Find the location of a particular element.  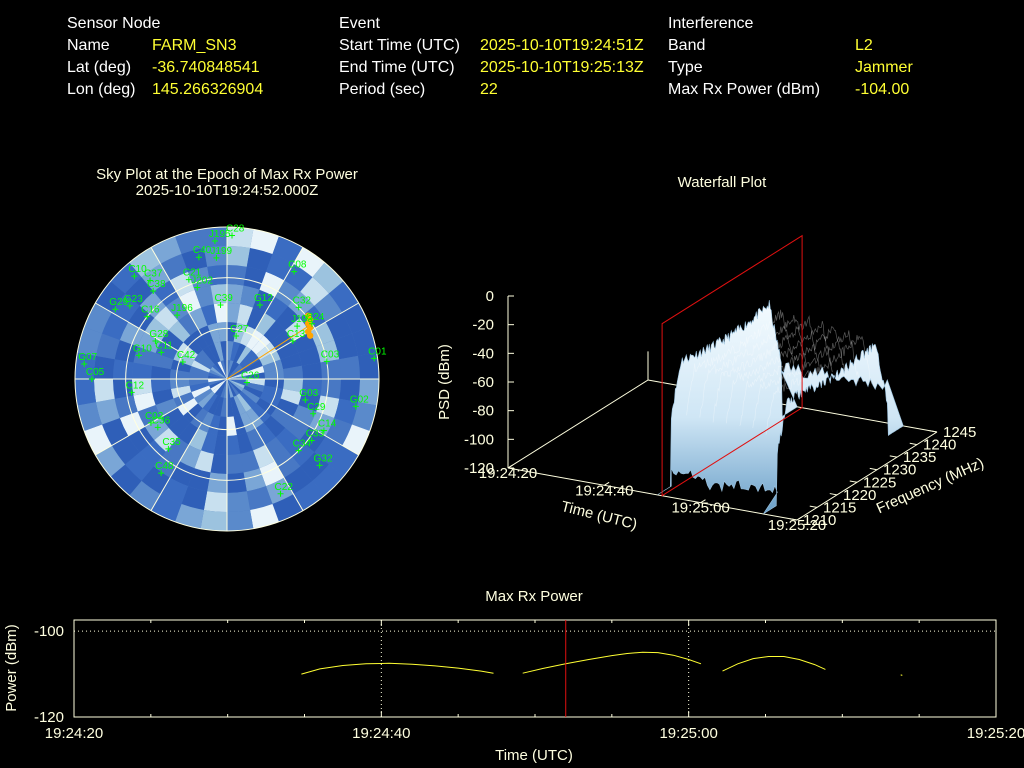

satellite-c12: C12 is located at coordinates (135, 388).